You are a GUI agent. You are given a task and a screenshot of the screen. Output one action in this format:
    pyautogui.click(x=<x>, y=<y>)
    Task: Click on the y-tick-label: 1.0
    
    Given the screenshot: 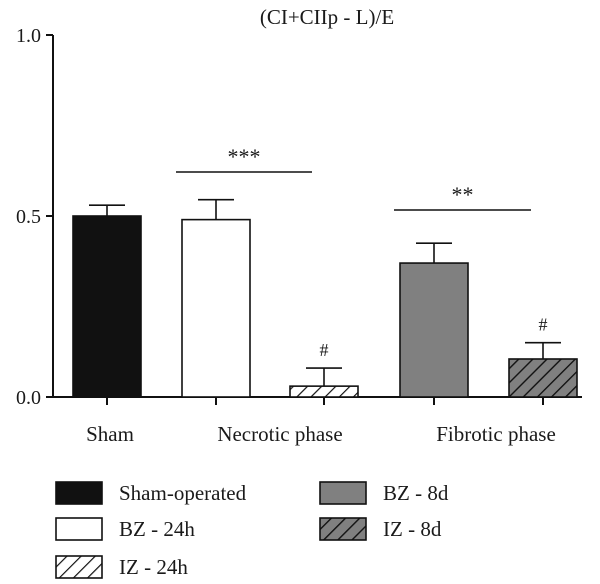 What is the action you would take?
    pyautogui.click(x=28, y=36)
    